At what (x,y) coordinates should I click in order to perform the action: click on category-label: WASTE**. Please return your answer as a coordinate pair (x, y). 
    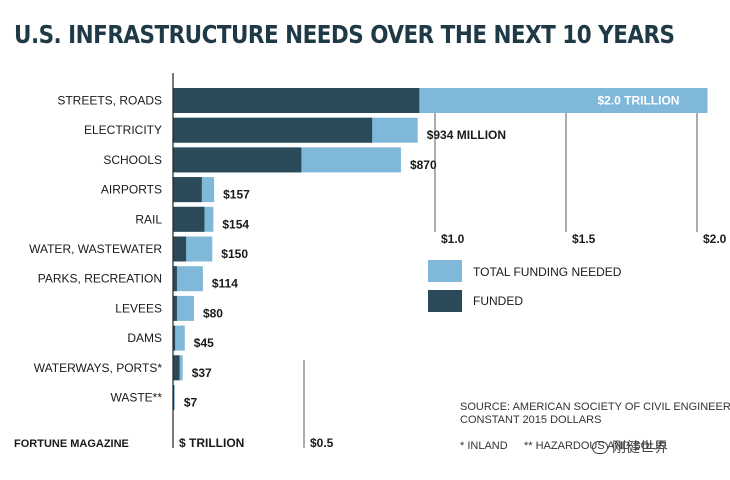
    Looking at the image, I should click on (136, 398).